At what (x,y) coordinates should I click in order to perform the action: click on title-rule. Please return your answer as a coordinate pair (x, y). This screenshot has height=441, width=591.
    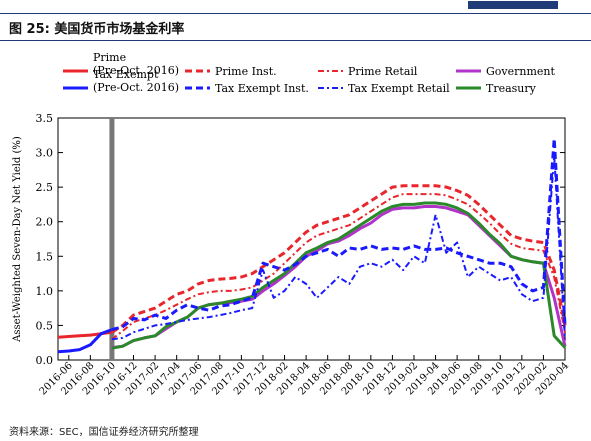
    Looking at the image, I should click on (295, 40).